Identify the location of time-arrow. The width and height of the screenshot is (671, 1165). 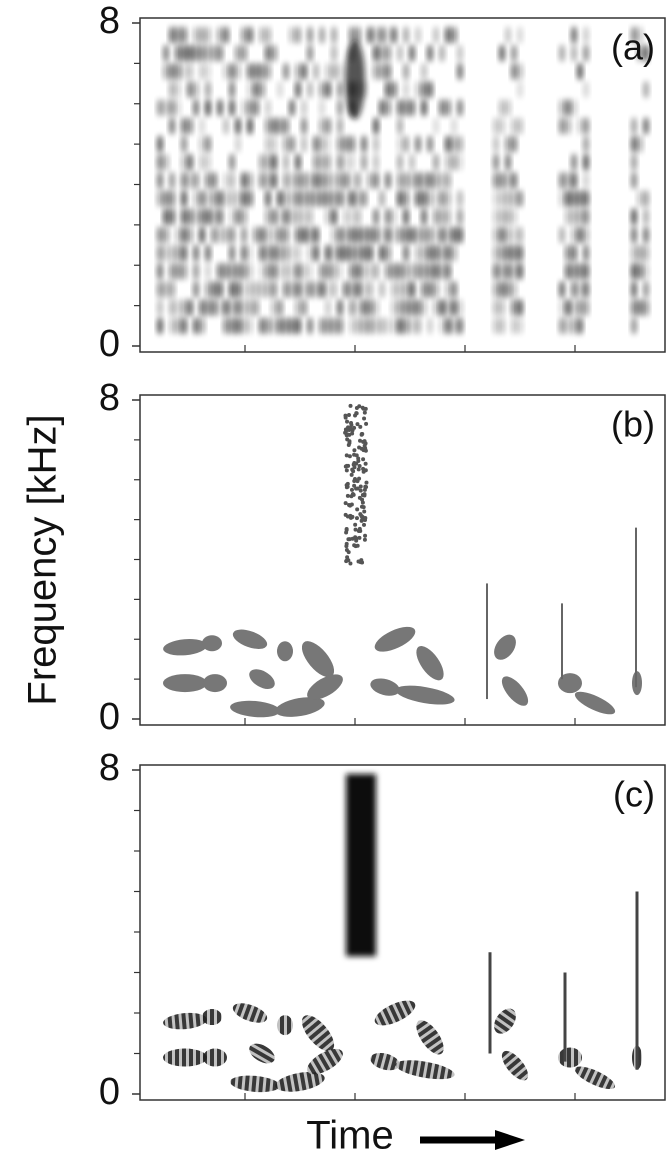
(472, 1140).